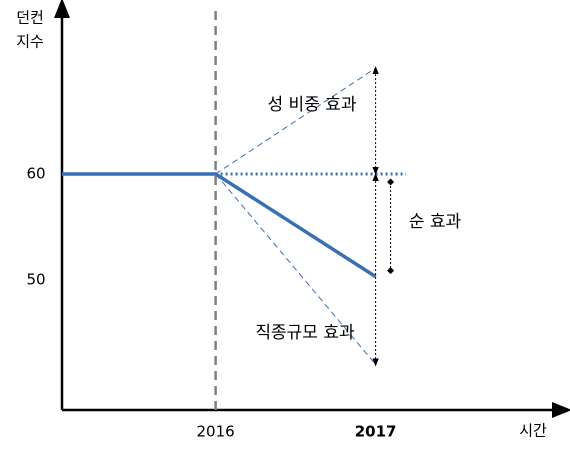 The width and height of the screenshot is (570, 454). Describe the element at coordinates (533, 431) in the screenshot. I see `x-label: 시간` at that location.